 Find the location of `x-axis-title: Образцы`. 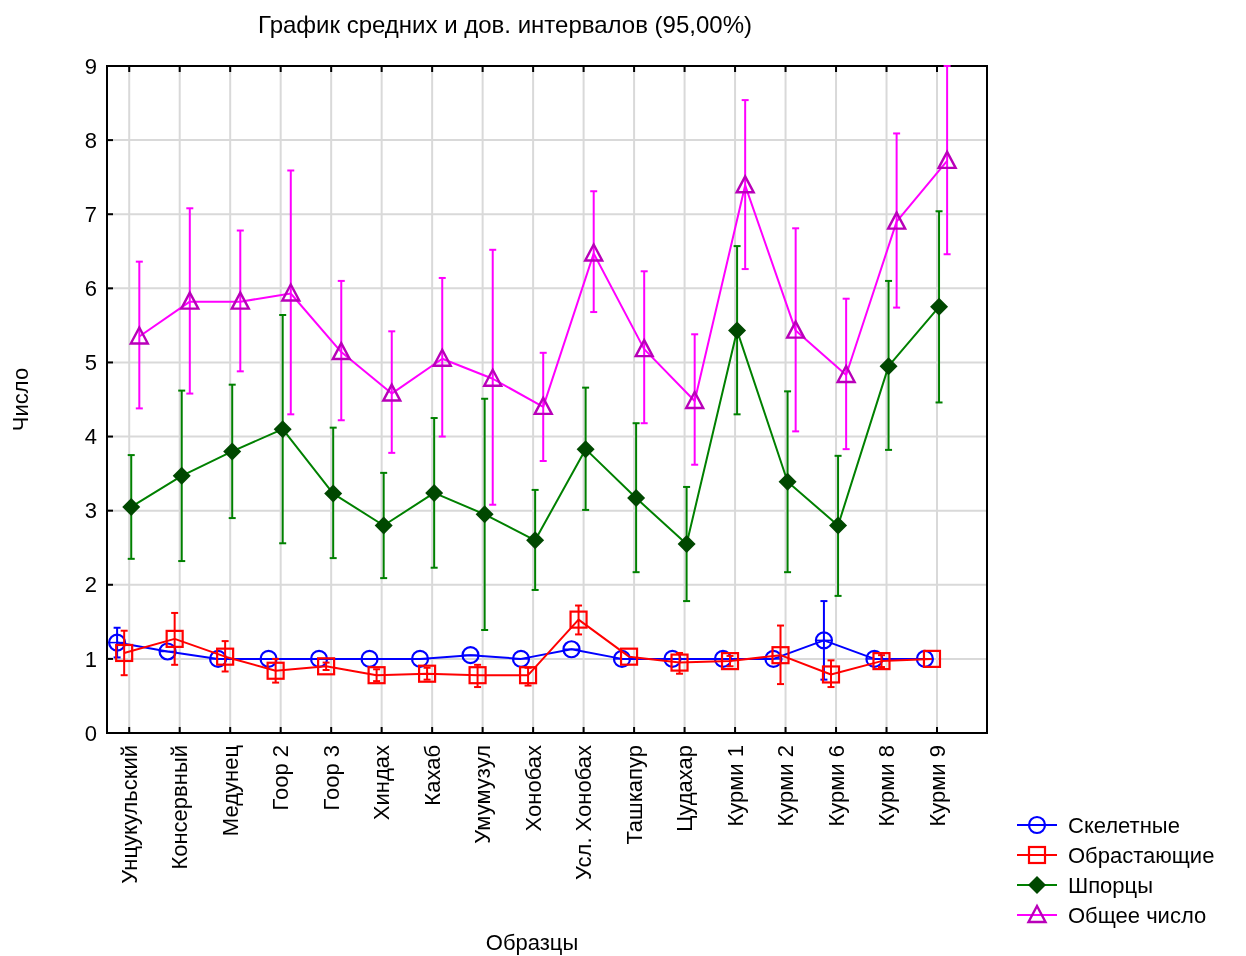

x-axis-title: Образцы is located at coordinates (532, 942).